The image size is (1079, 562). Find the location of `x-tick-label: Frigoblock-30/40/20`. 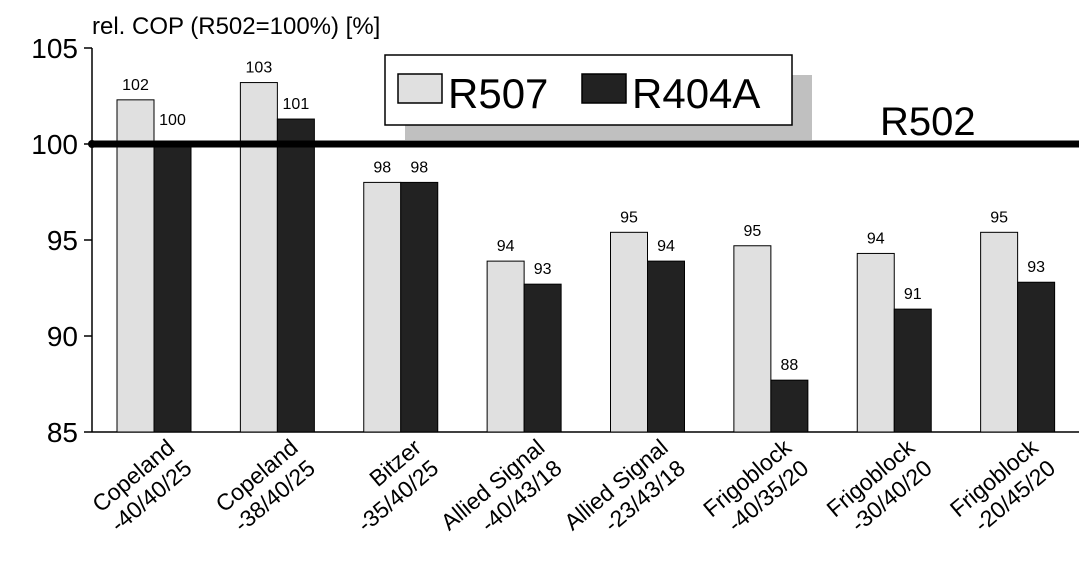

x-tick-label: Frigoblock-30/40/20 is located at coordinates (878, 485).